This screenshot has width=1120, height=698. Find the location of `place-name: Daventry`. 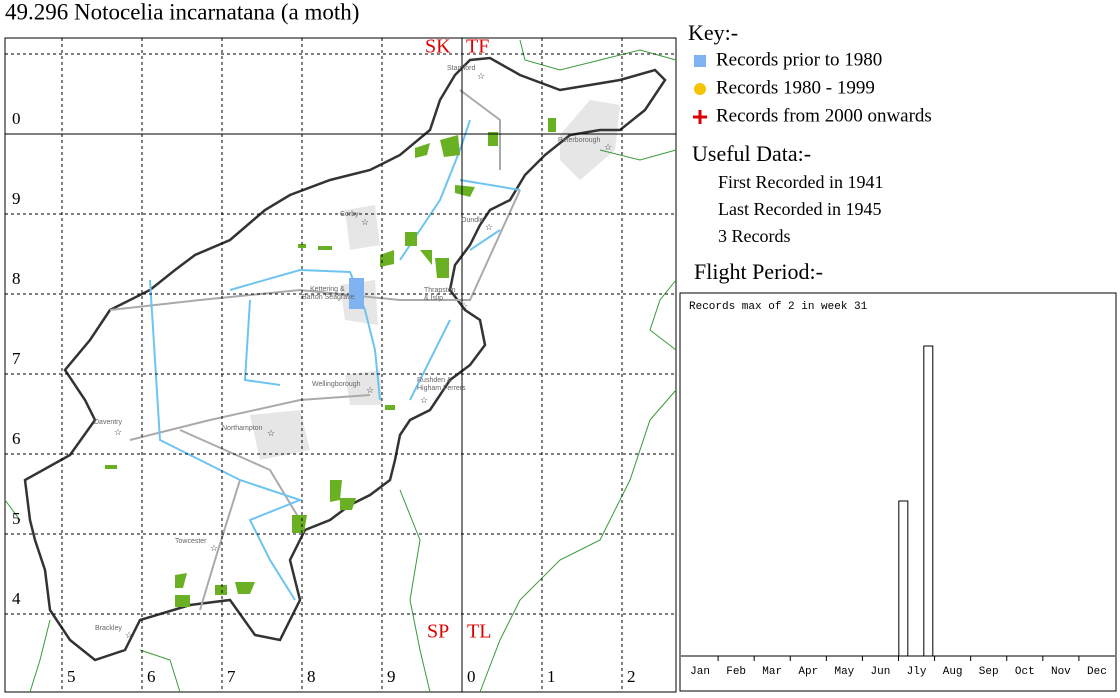

place-name: Daventry is located at coordinates (108, 422).